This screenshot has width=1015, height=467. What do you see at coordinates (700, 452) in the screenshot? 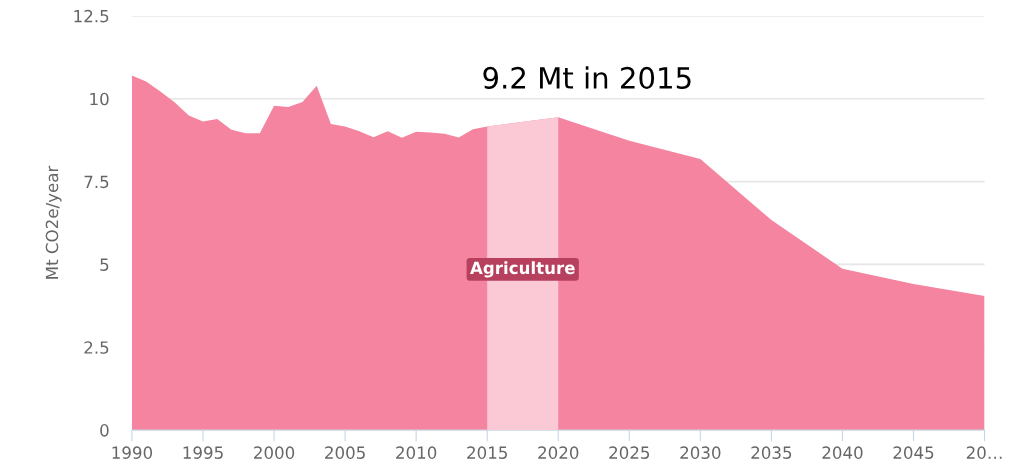
I see `x-tick-label: 2030` at bounding box center [700, 452].